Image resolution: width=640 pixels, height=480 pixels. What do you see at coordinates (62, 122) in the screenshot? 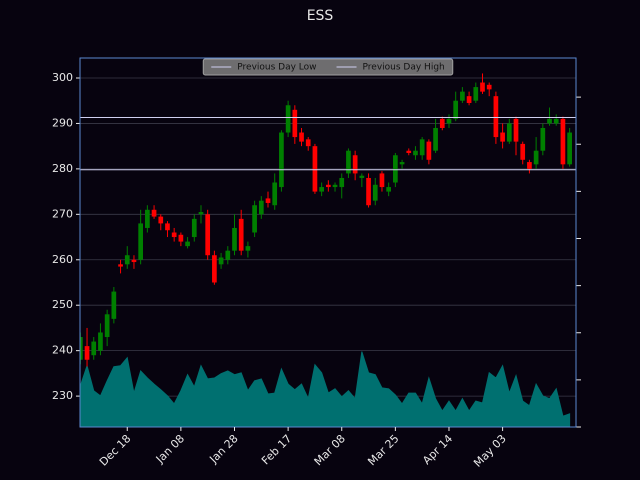
I see `y-tick-label: 290` at bounding box center [62, 122].